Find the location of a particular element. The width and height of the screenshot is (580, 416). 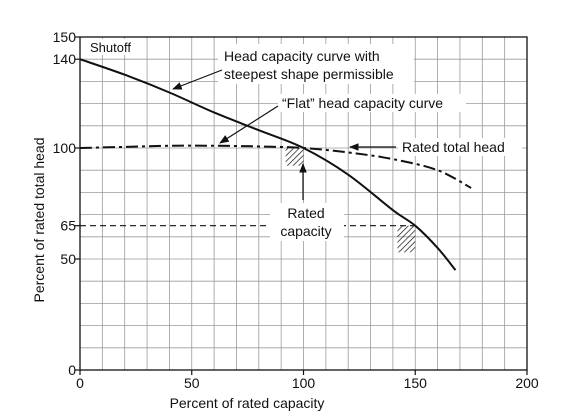

x-tick-label: 150 is located at coordinates (416, 383).